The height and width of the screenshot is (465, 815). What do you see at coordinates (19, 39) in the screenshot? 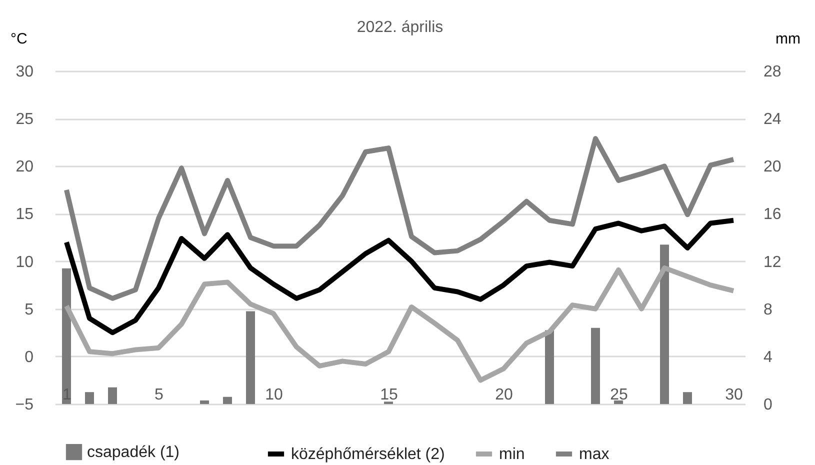
I see `y-axis-title: °C` at bounding box center [19, 39].